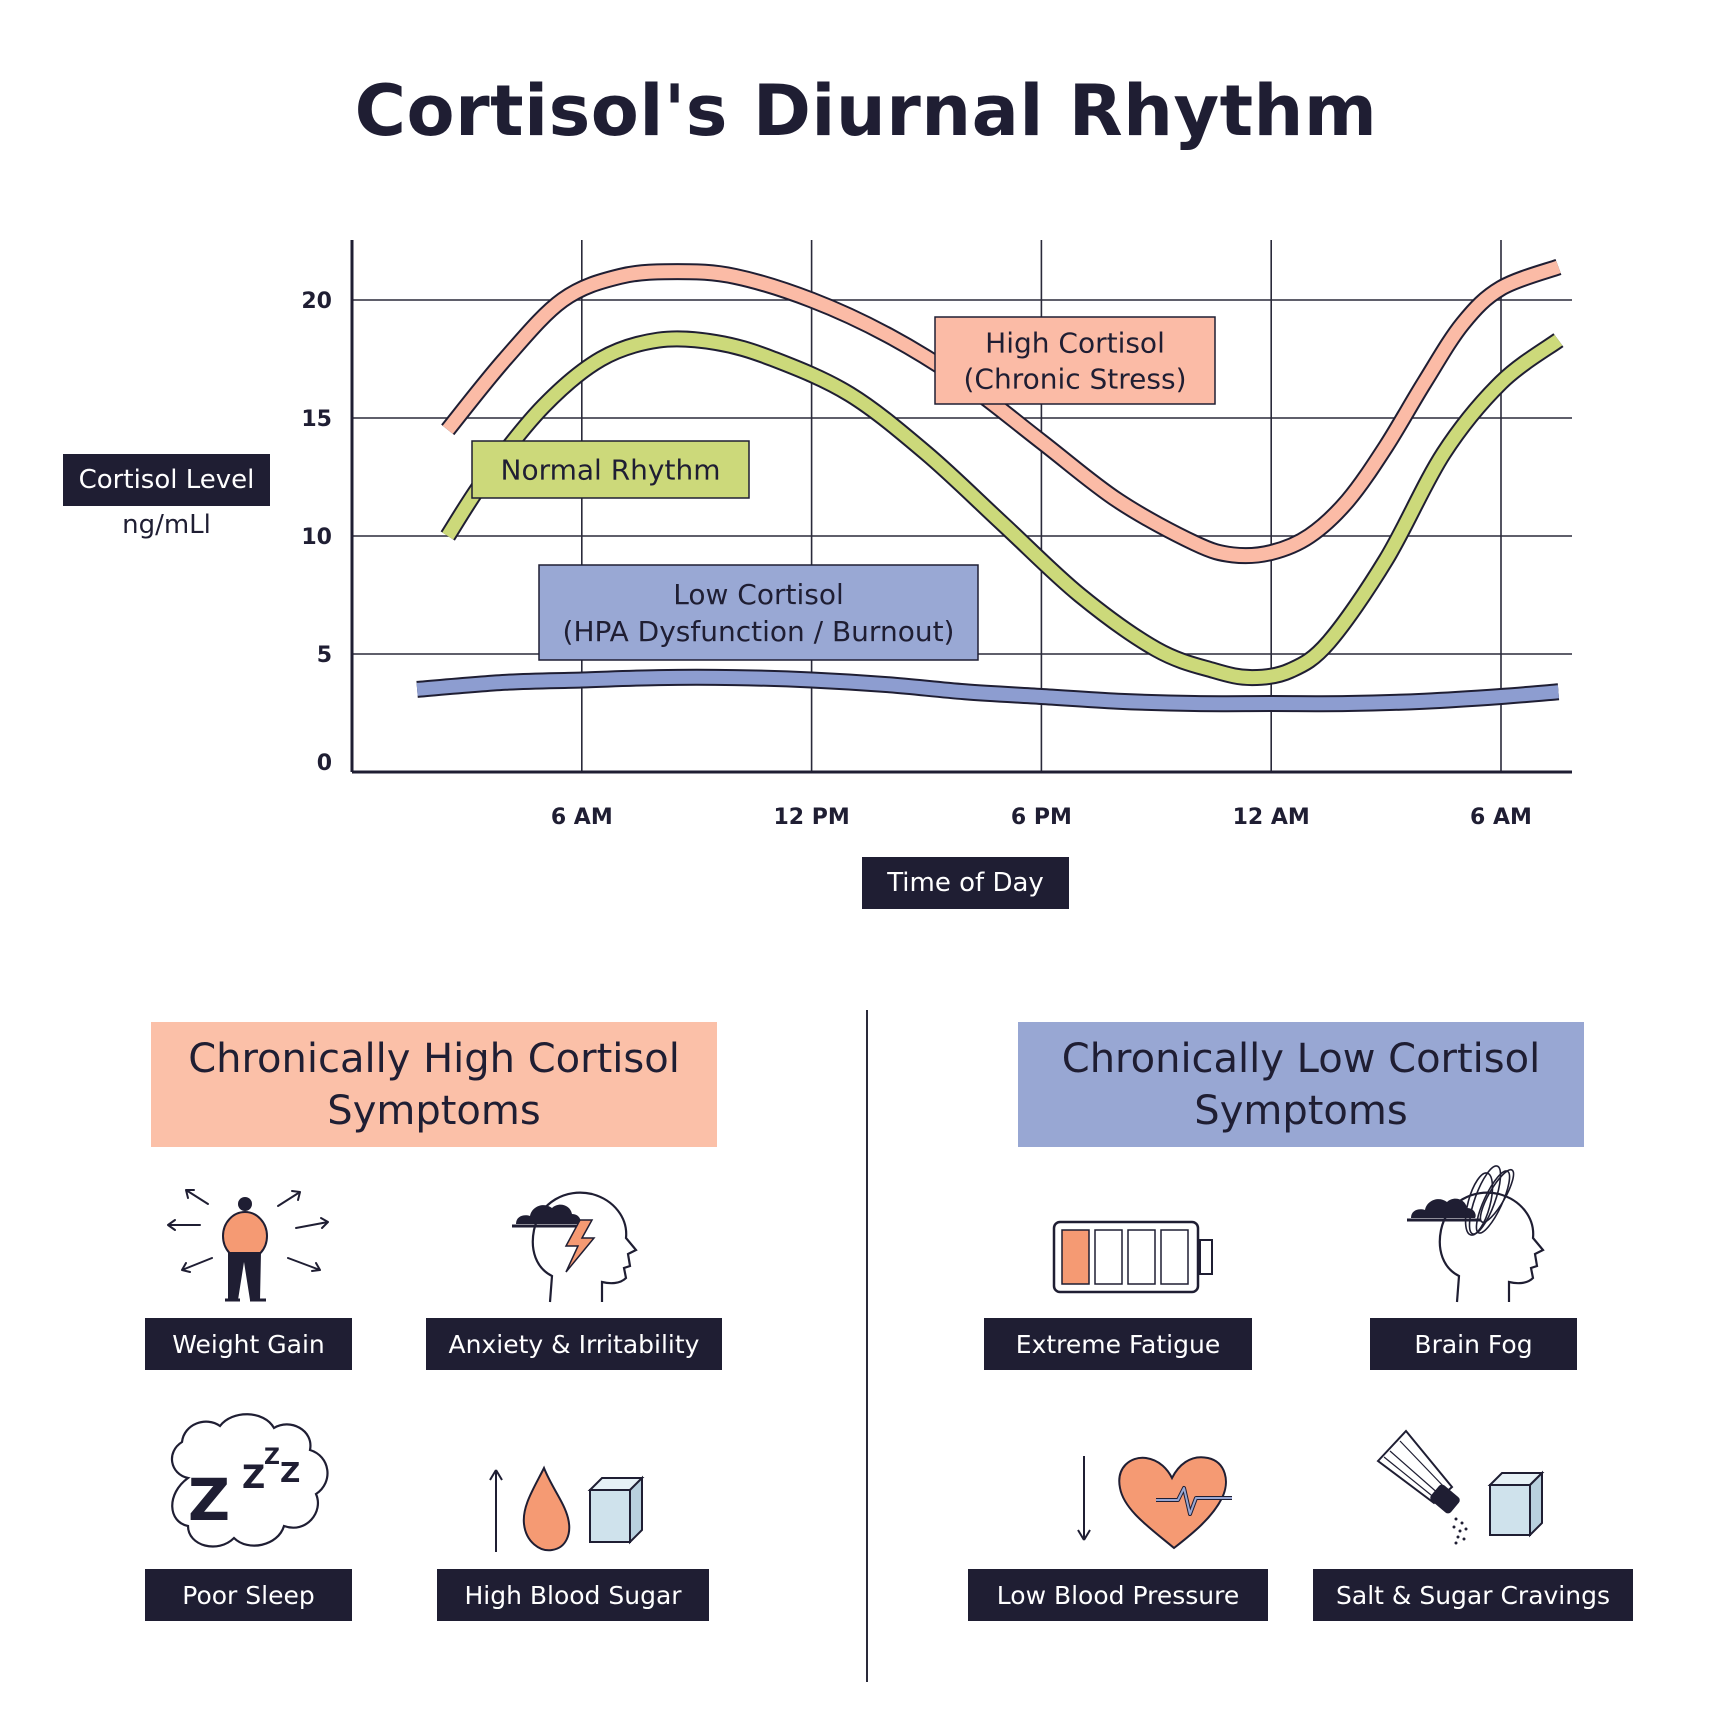 This screenshot has width=1732, height=1732. What do you see at coordinates (758, 594) in the screenshot?
I see `annotation-low-cortisol-text: Low Cortisol` at bounding box center [758, 594].